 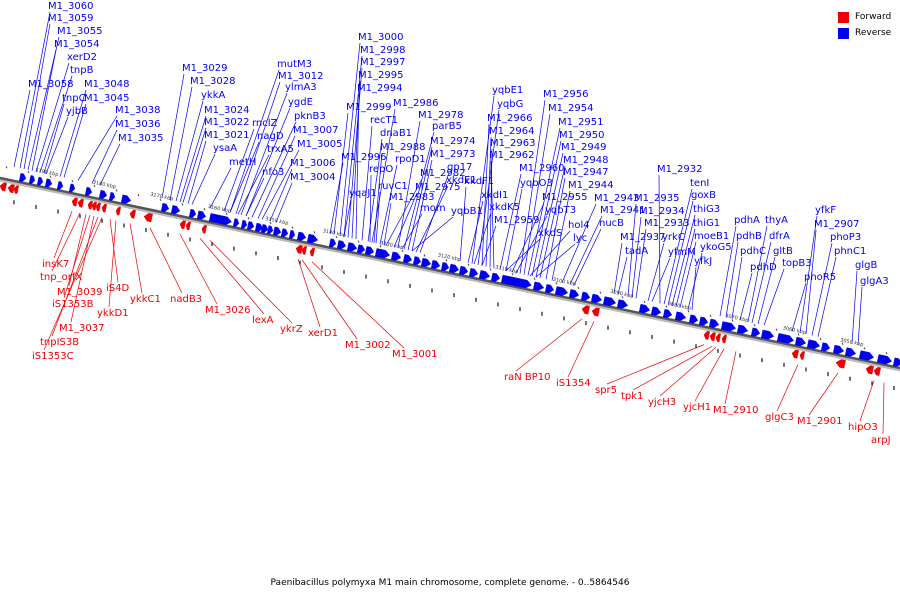 What do you see at coordinates (145, 299) in the screenshot?
I see `forward-gene-label: ykkC1` at bounding box center [145, 299].